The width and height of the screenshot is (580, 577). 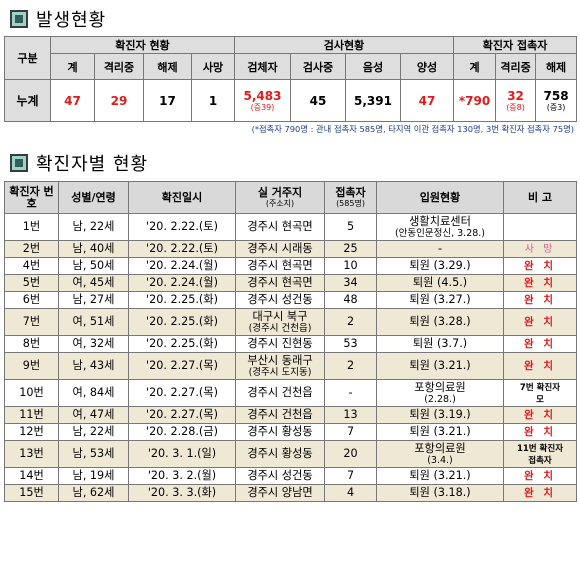 What do you see at coordinates (540, 449) in the screenshot?
I see `remark: 11번 확진자` at bounding box center [540, 449].